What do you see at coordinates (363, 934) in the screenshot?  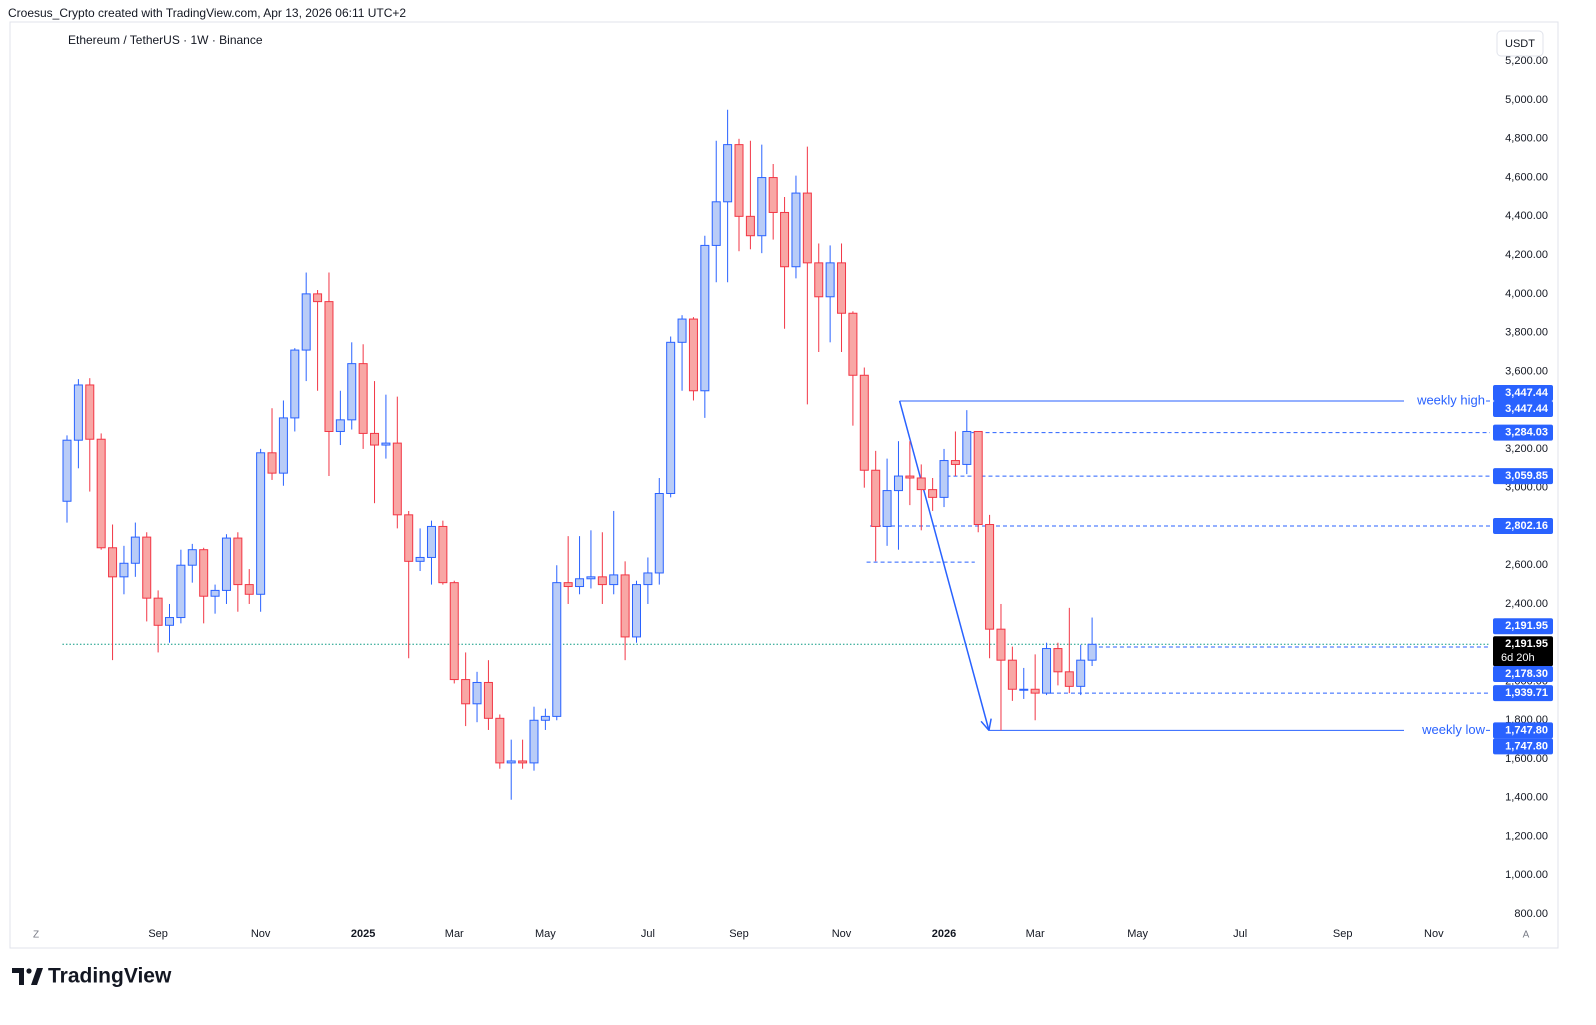 I see `x-tick-label: 2025` at bounding box center [363, 934].